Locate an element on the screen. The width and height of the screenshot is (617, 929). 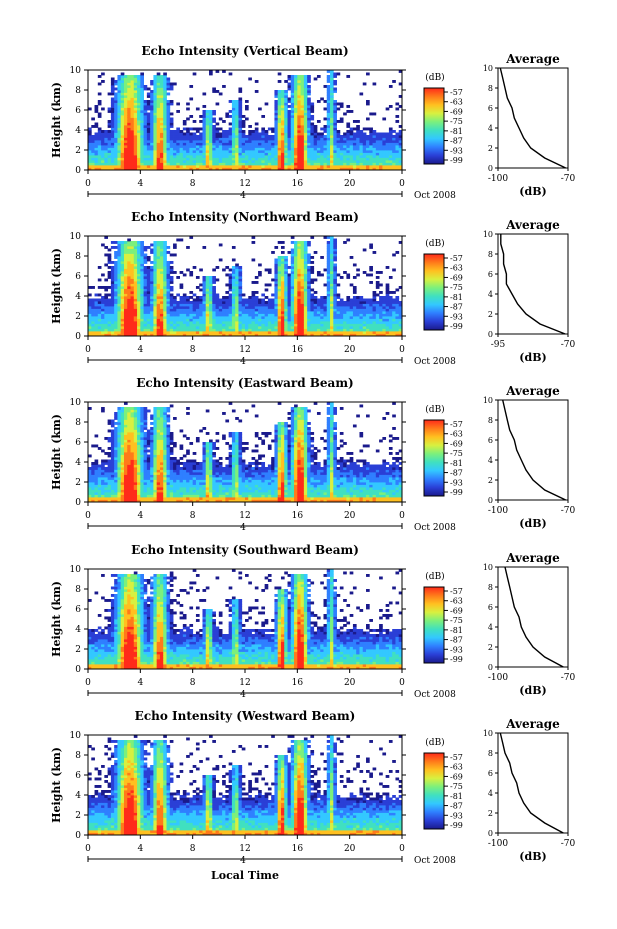
x-tick-label: 4 is located at coordinates (140, 350).